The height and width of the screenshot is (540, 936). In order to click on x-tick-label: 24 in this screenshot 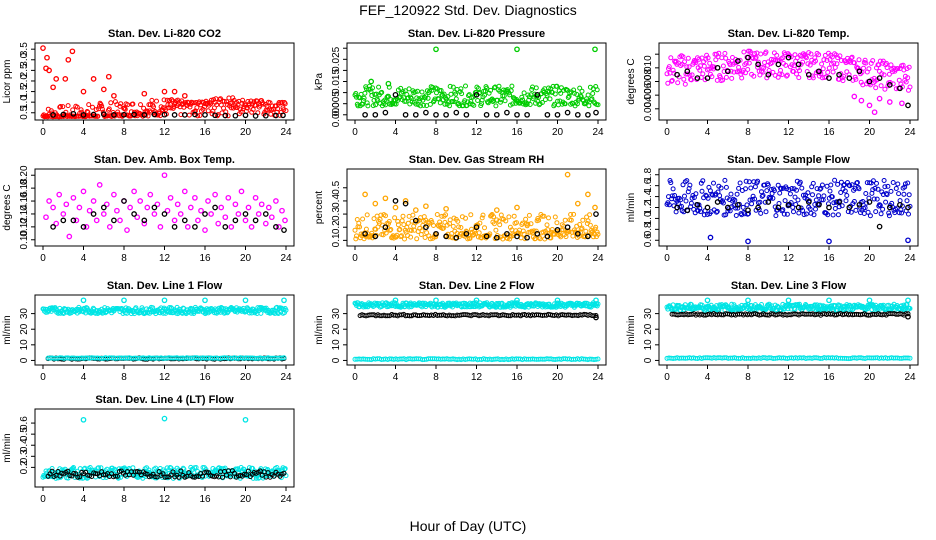, I will do `click(286, 377)`.